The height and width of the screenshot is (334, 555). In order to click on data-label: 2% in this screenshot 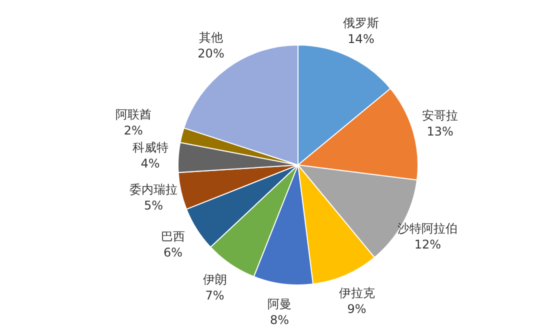, I will do `click(133, 131)`.